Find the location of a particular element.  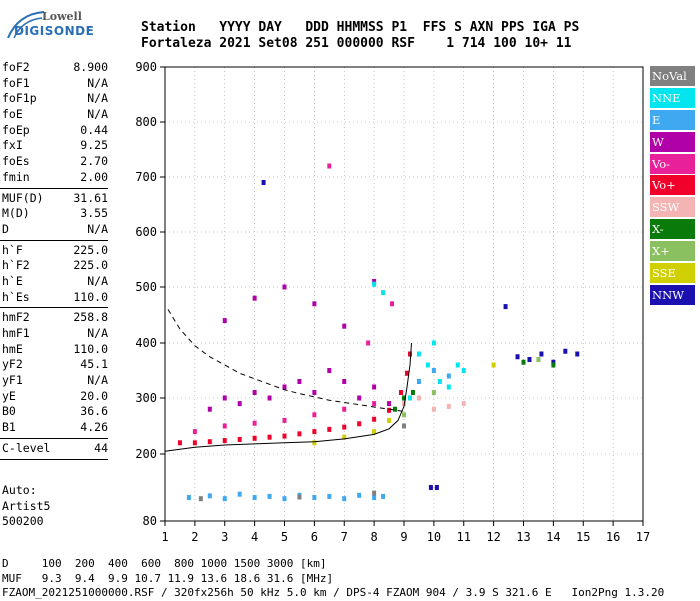

param-row: yF1 N/A is located at coordinates (54, 381).